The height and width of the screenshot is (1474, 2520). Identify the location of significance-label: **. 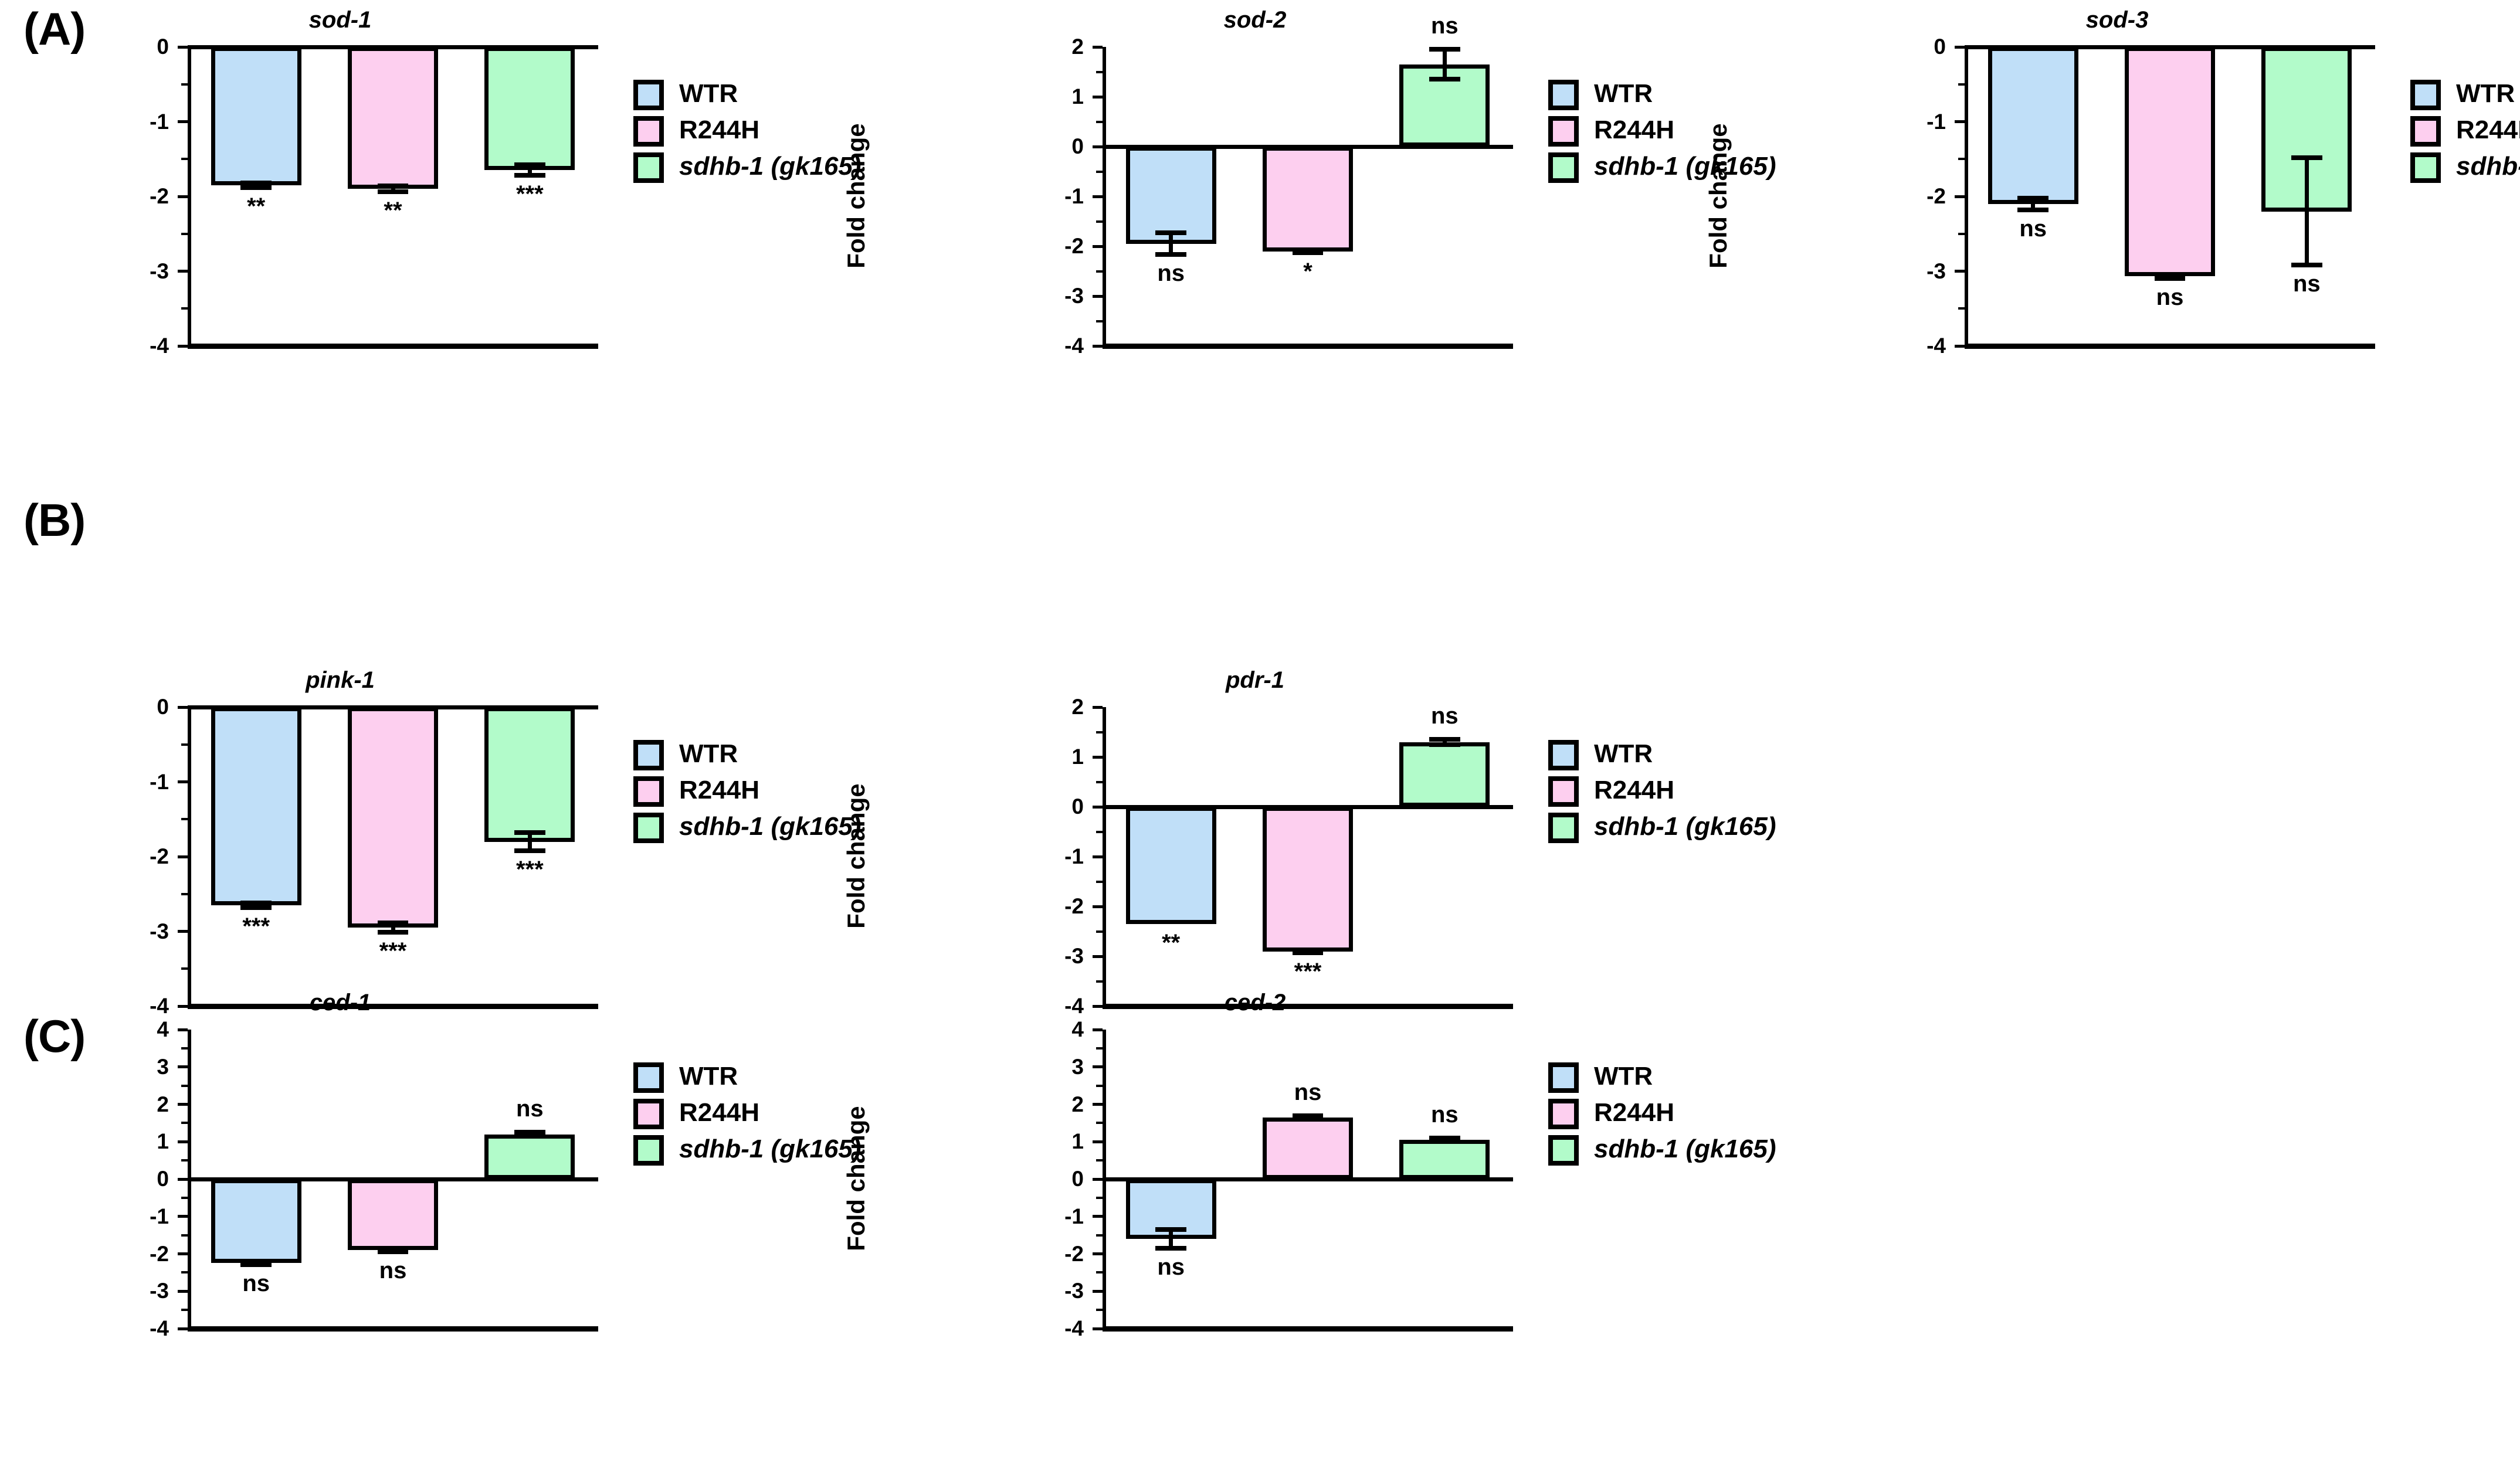
(256, 206).